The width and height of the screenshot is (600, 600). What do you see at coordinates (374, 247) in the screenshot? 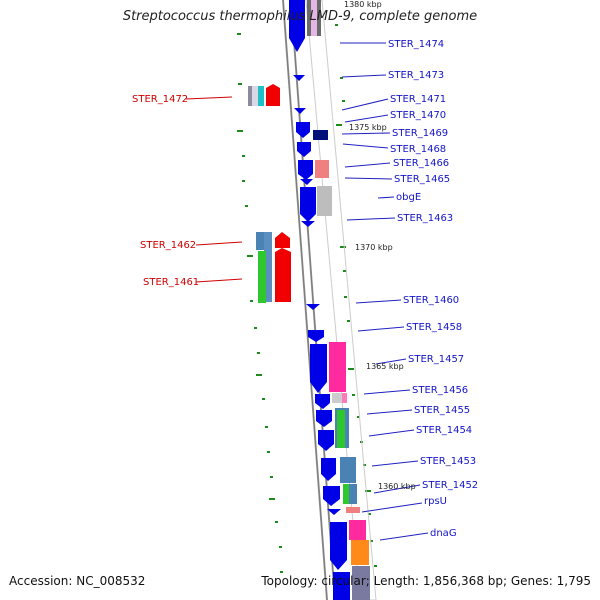
I see `kbp-label: 1370 kbp` at bounding box center [374, 247].